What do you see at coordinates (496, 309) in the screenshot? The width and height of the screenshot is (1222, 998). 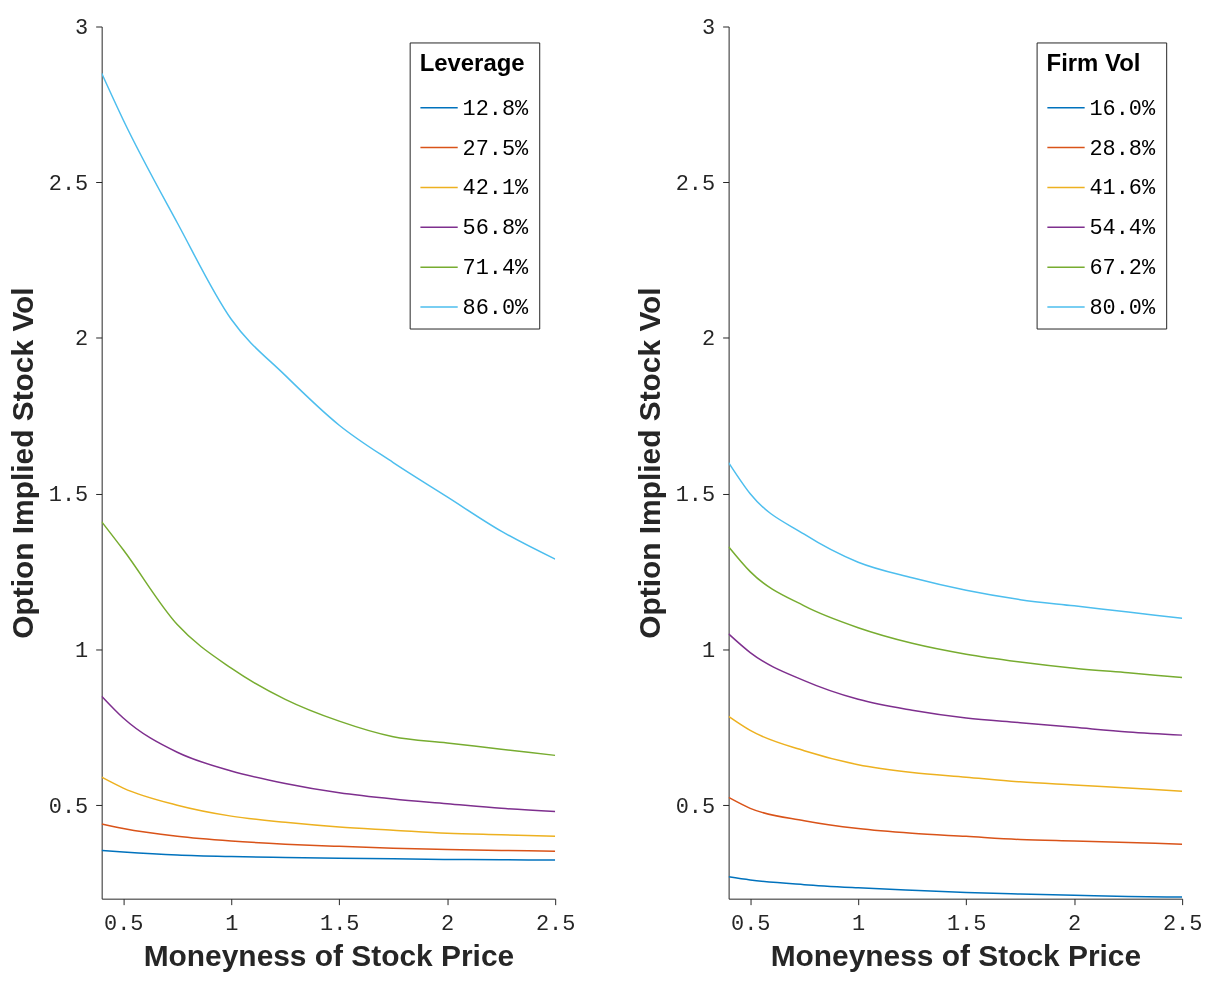 I see `legend-label: 86.0%` at bounding box center [496, 309].